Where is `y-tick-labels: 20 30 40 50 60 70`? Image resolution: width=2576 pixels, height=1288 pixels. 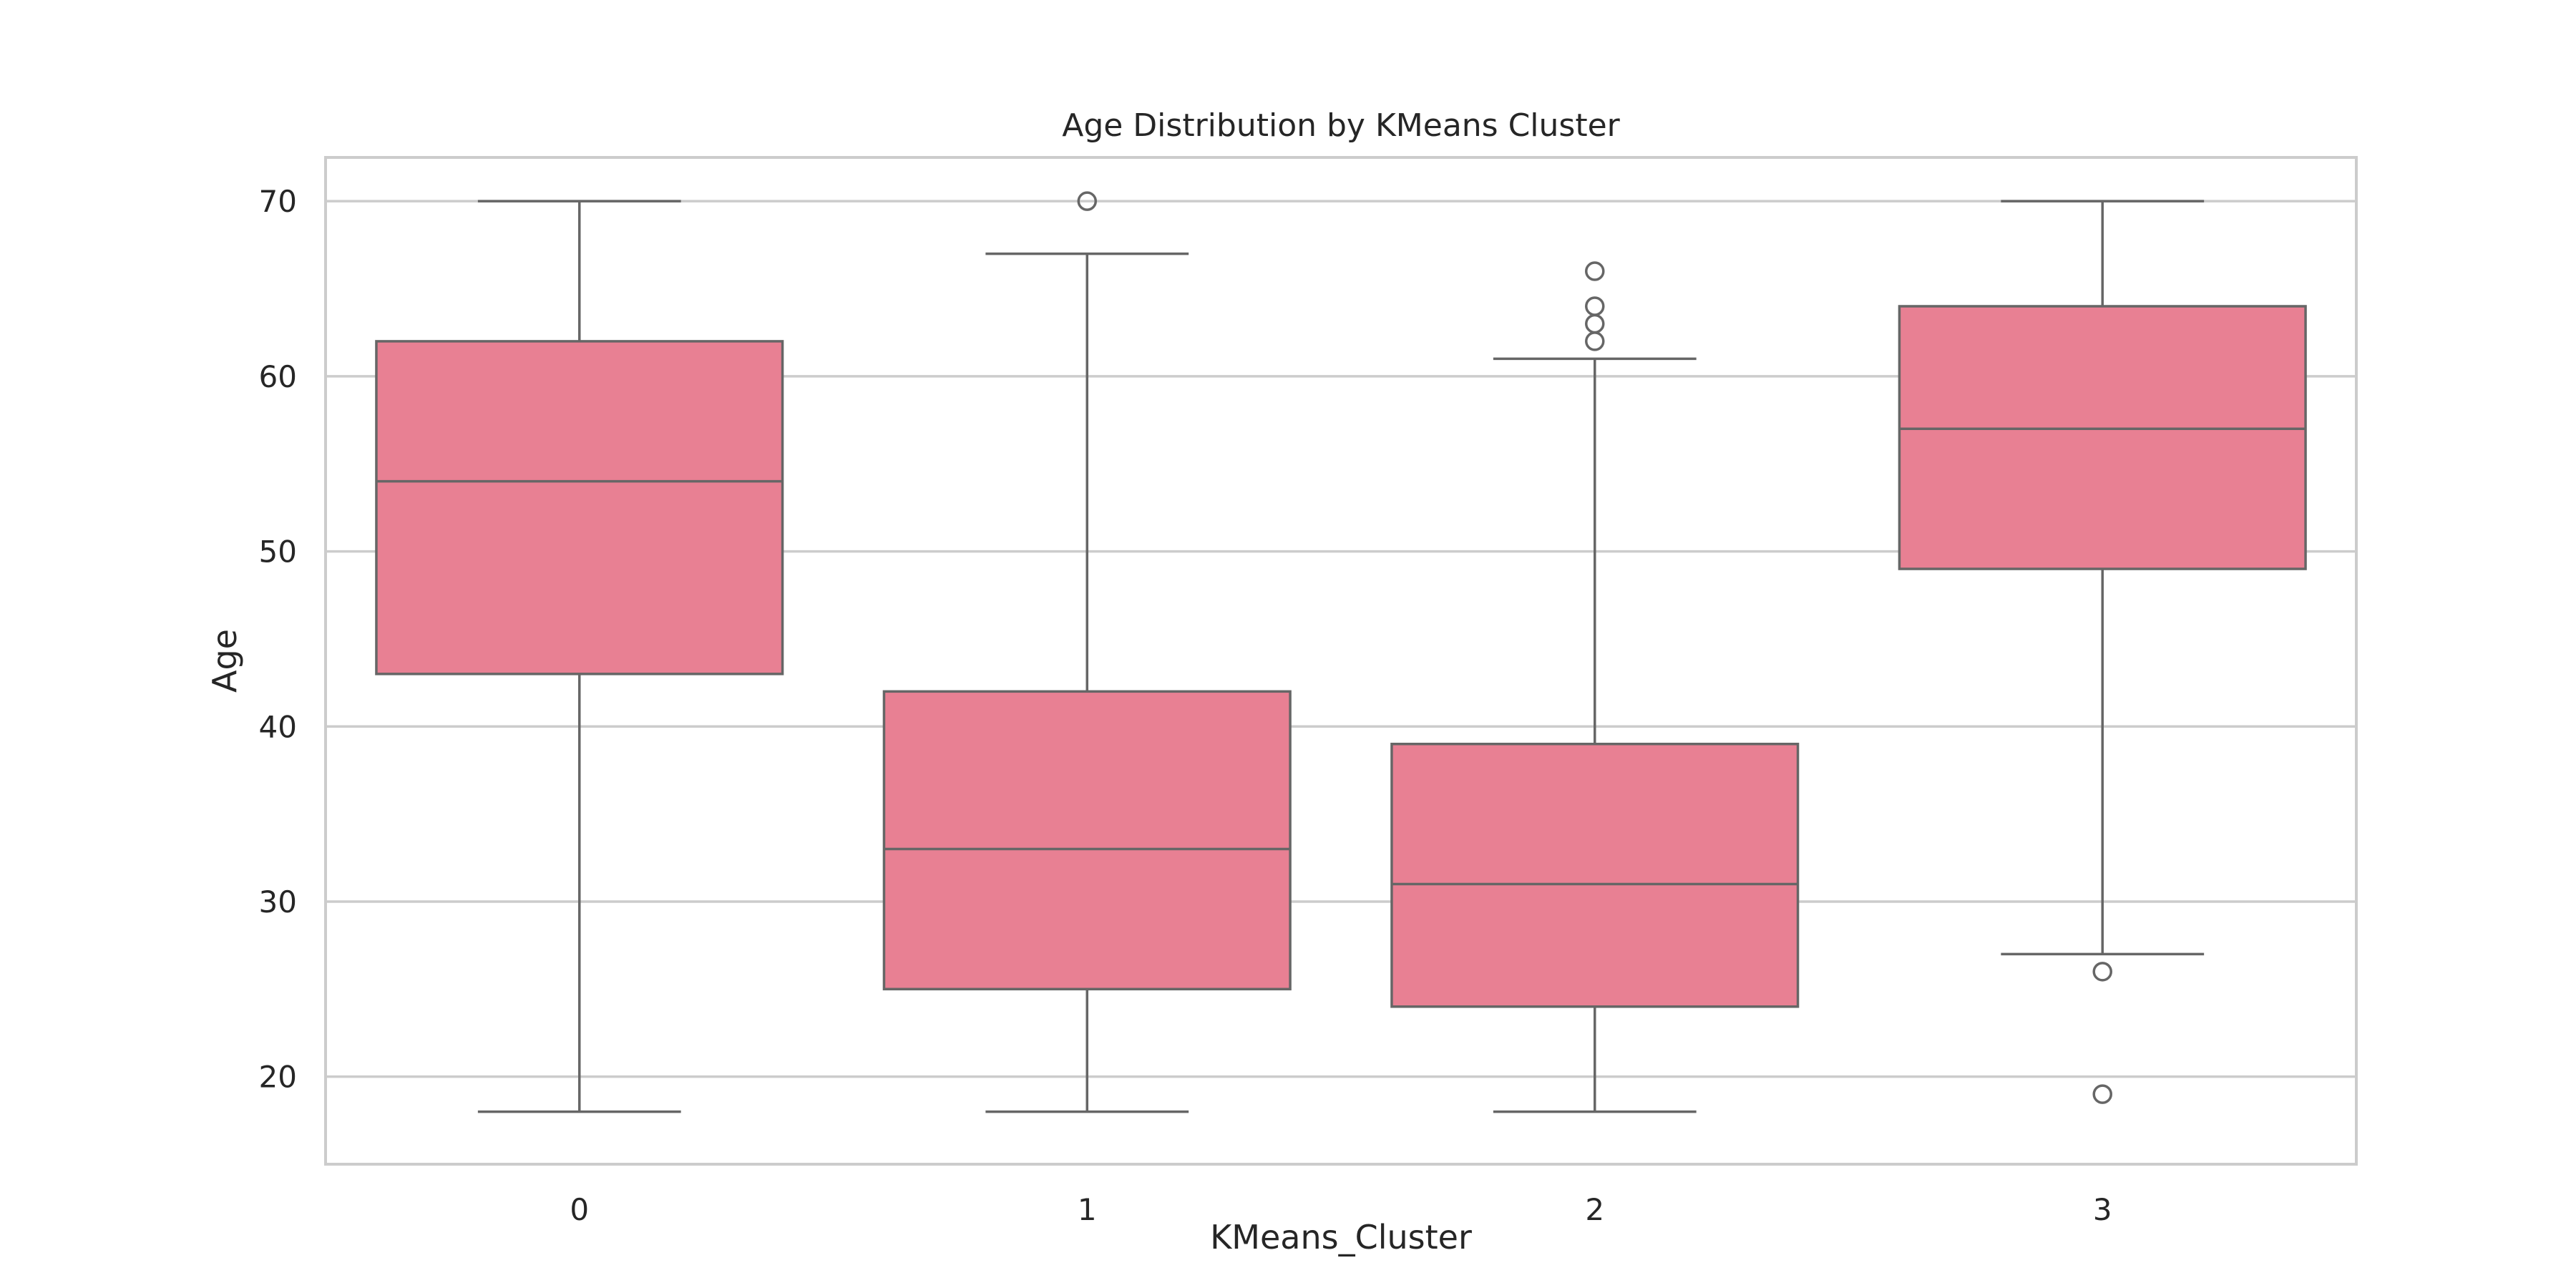 y-tick-labels: 20 30 40 50 60 70 is located at coordinates (278, 639).